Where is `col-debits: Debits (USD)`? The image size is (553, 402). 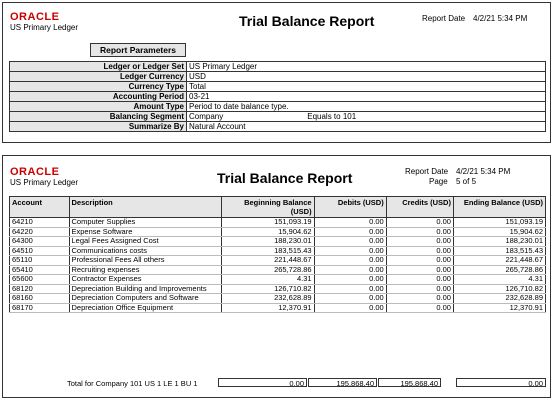 col-debits: Debits (USD) is located at coordinates (350, 207).